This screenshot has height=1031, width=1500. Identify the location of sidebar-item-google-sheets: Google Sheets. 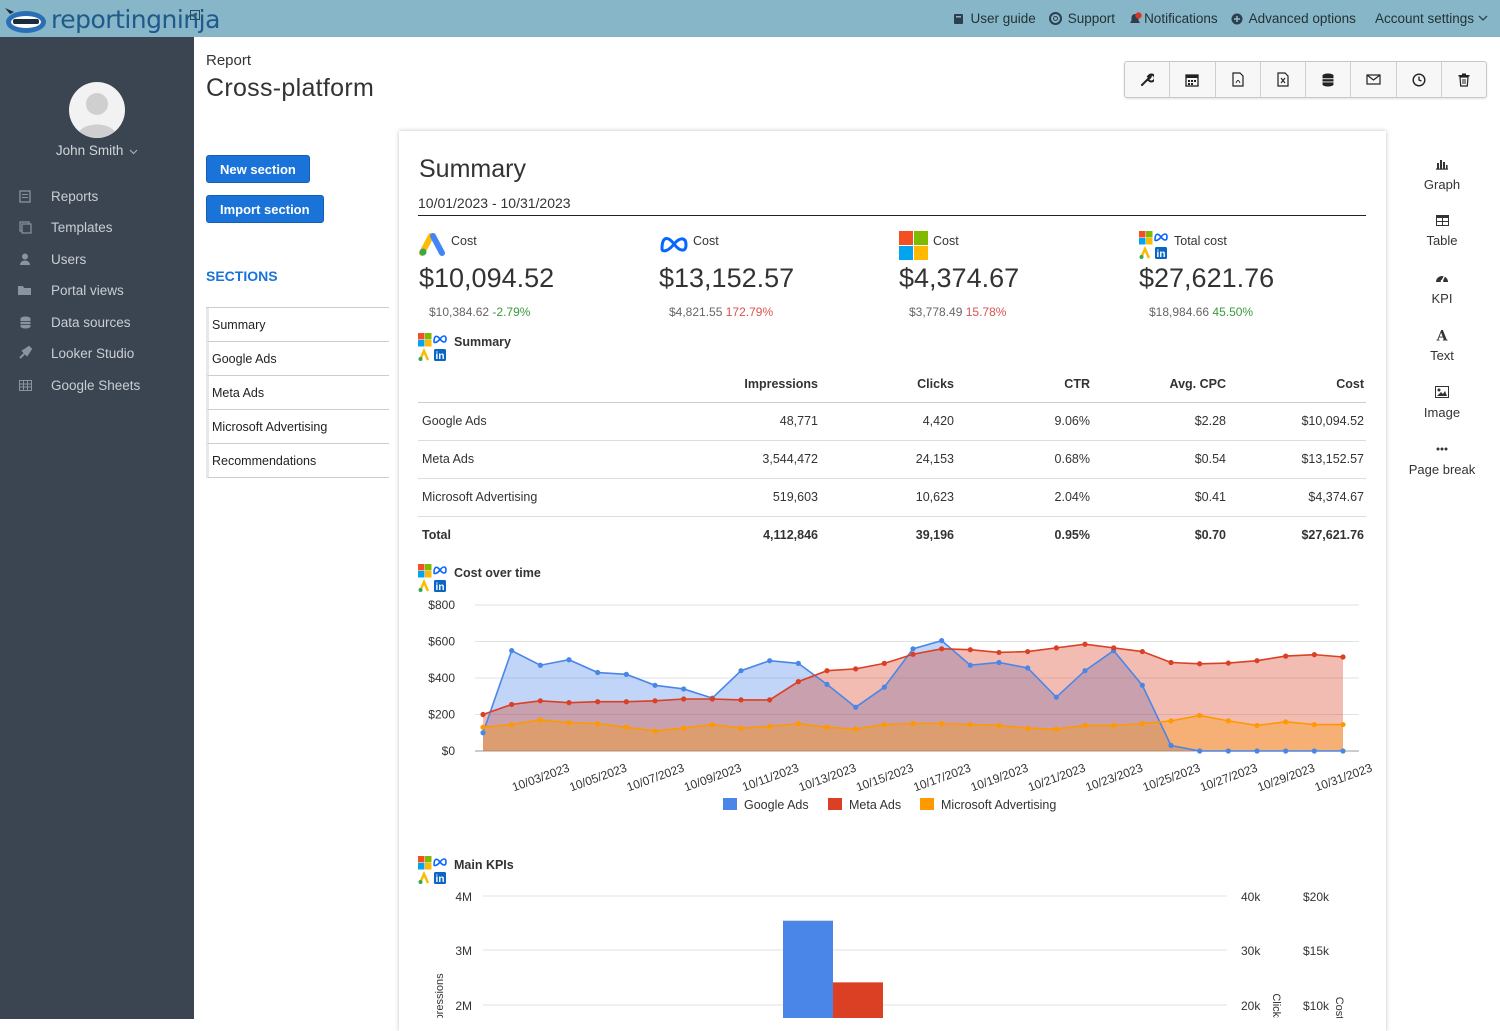
(79, 385).